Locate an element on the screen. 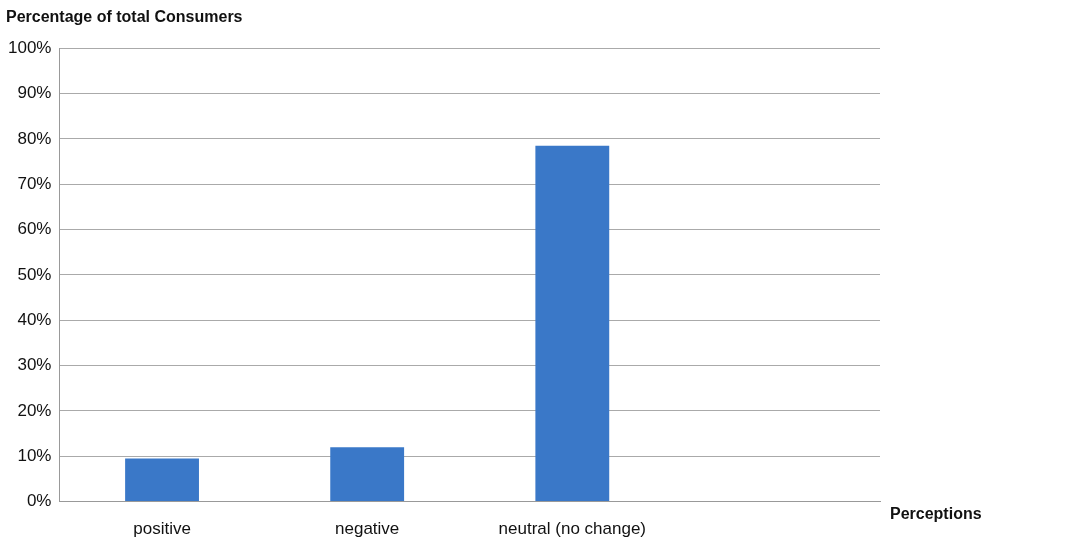 This screenshot has width=1074, height=558. y-tick-label: 20% is located at coordinates (34, 410).